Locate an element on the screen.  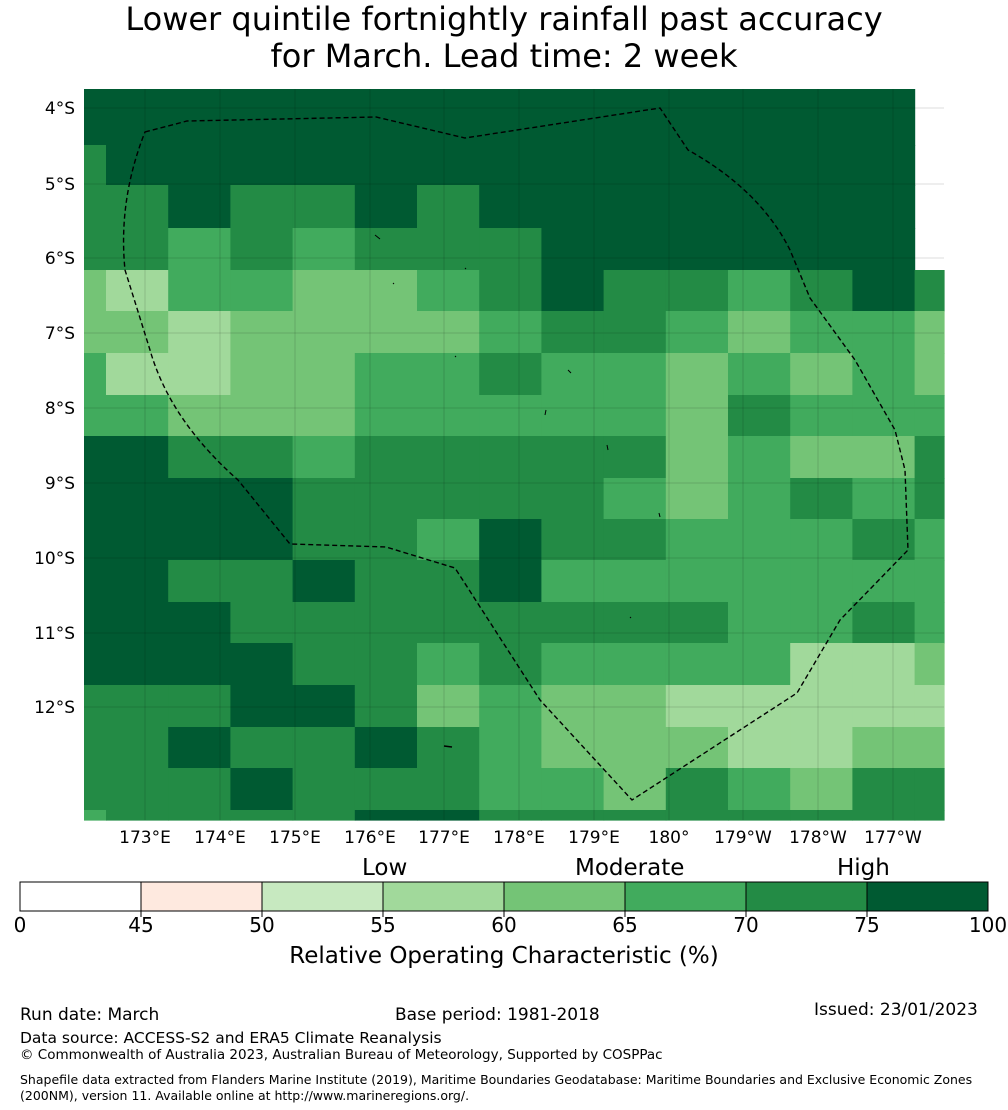
colorbar-tick-label: 45 is located at coordinates (141, 925).